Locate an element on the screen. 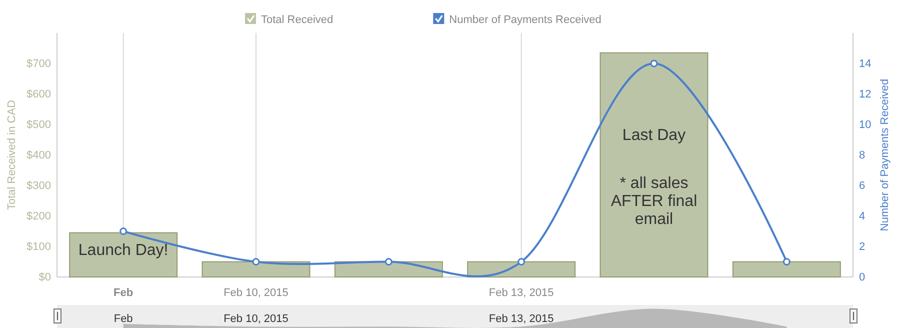 The image size is (900, 328). y-tick-label: $0 is located at coordinates (44, 278).